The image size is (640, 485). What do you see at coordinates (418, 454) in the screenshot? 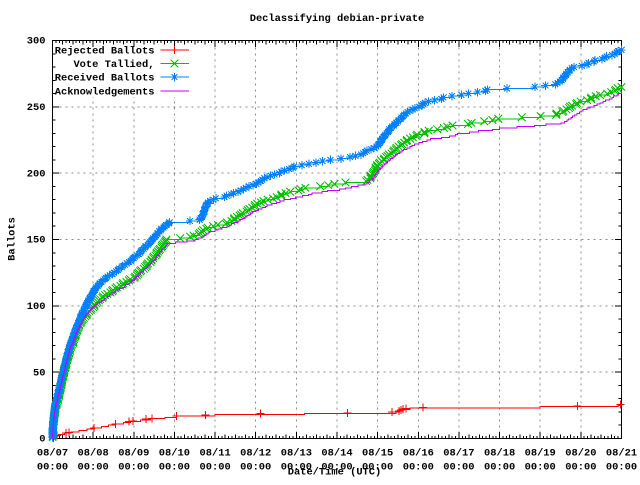
I see `svg-text: 08/16` at bounding box center [418, 454].